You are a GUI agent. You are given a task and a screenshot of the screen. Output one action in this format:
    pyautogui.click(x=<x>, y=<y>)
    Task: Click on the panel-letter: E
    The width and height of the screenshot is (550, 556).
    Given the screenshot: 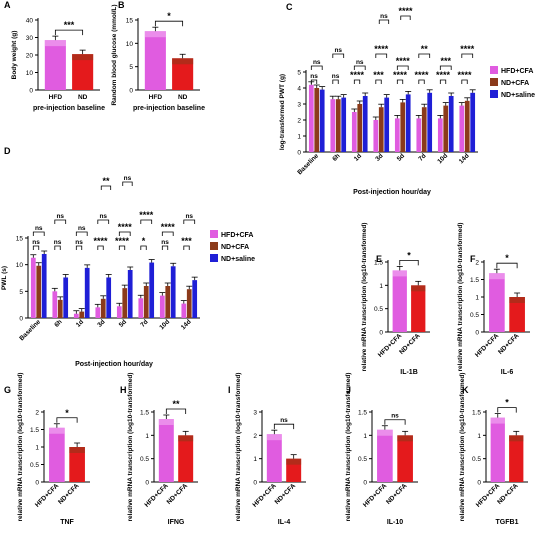 What is the action you would take?
    pyautogui.click(x=379, y=259)
    